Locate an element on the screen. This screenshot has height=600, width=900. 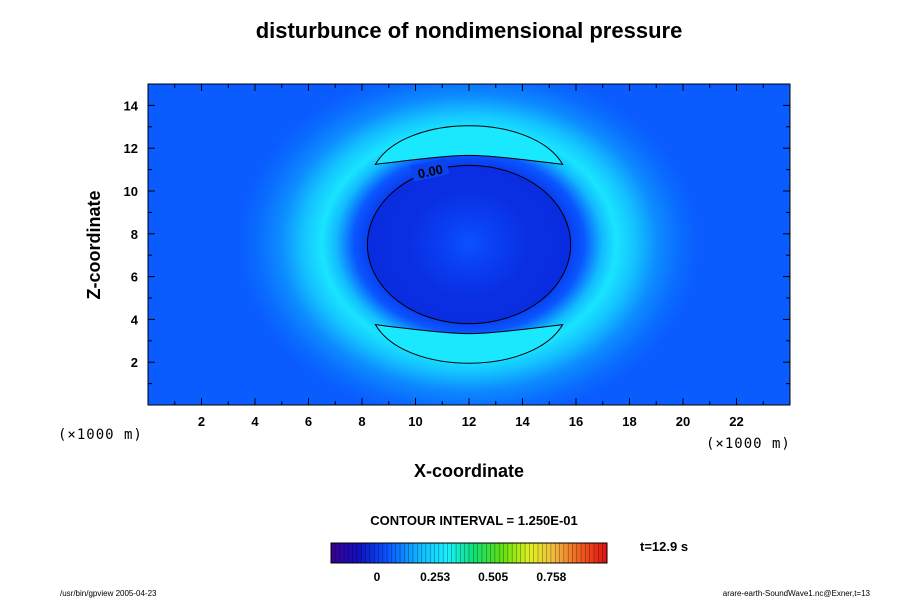
y-tick-label: 8 is located at coordinates (134, 234).